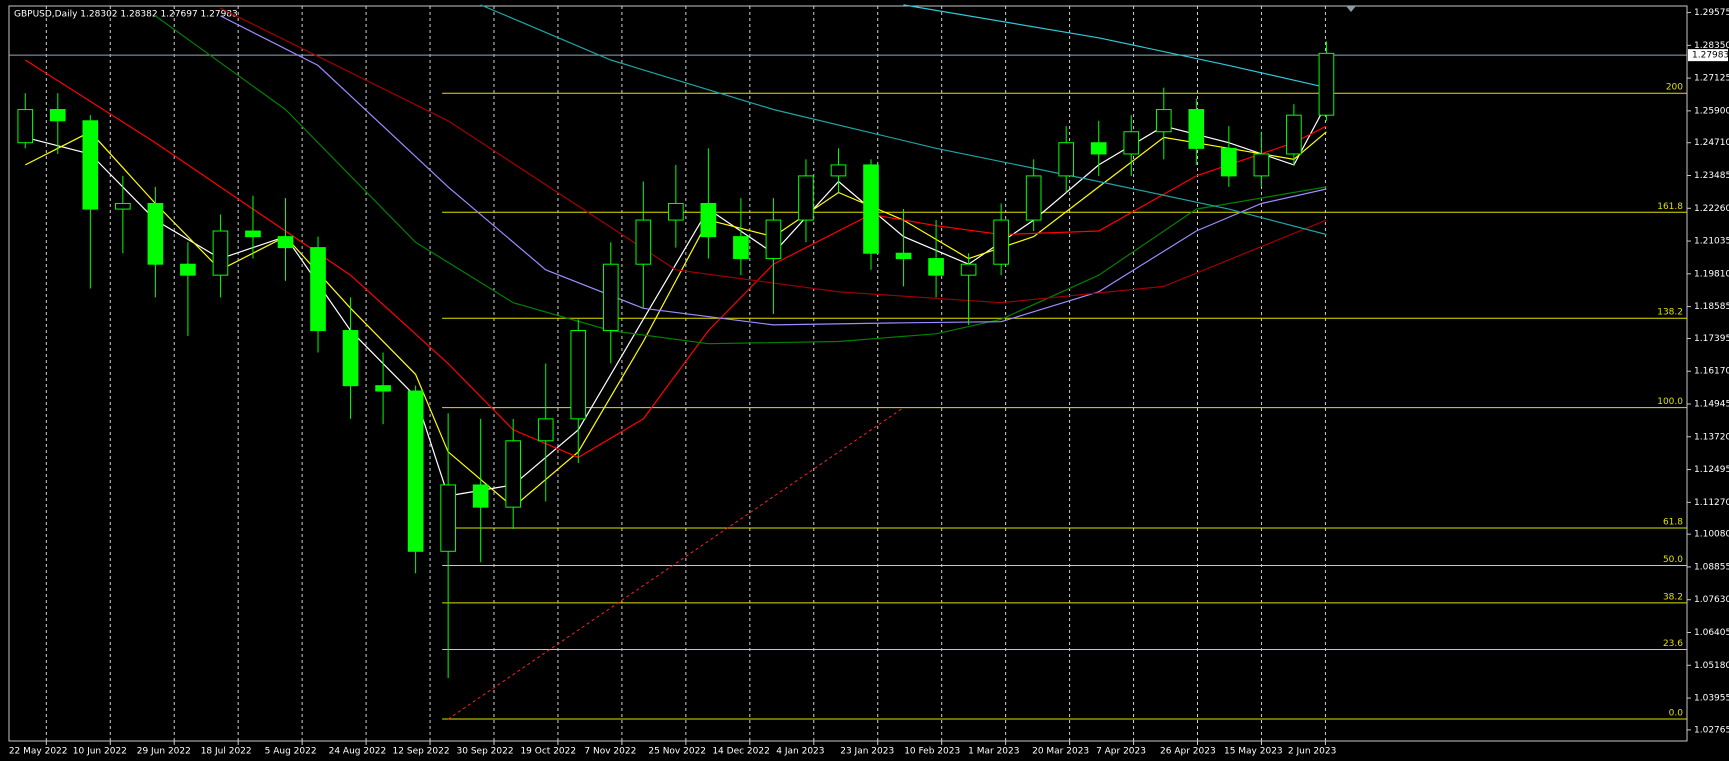 This screenshot has height=761, width=1729. I want to click on y-tick-label: 1.14945, so click(1711, 405).